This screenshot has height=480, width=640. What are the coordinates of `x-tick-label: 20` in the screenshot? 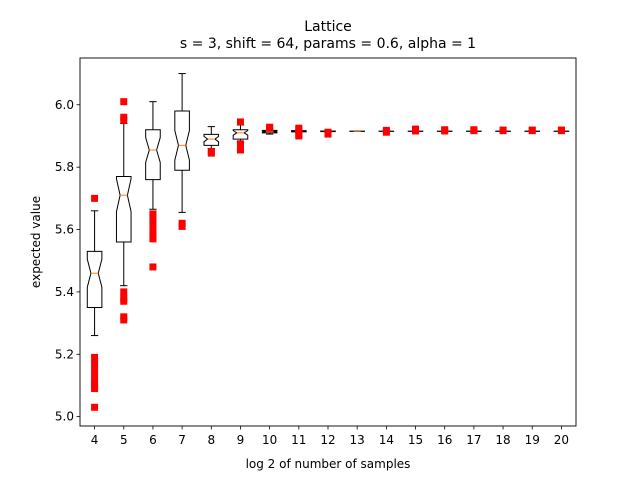 It's located at (561, 440).